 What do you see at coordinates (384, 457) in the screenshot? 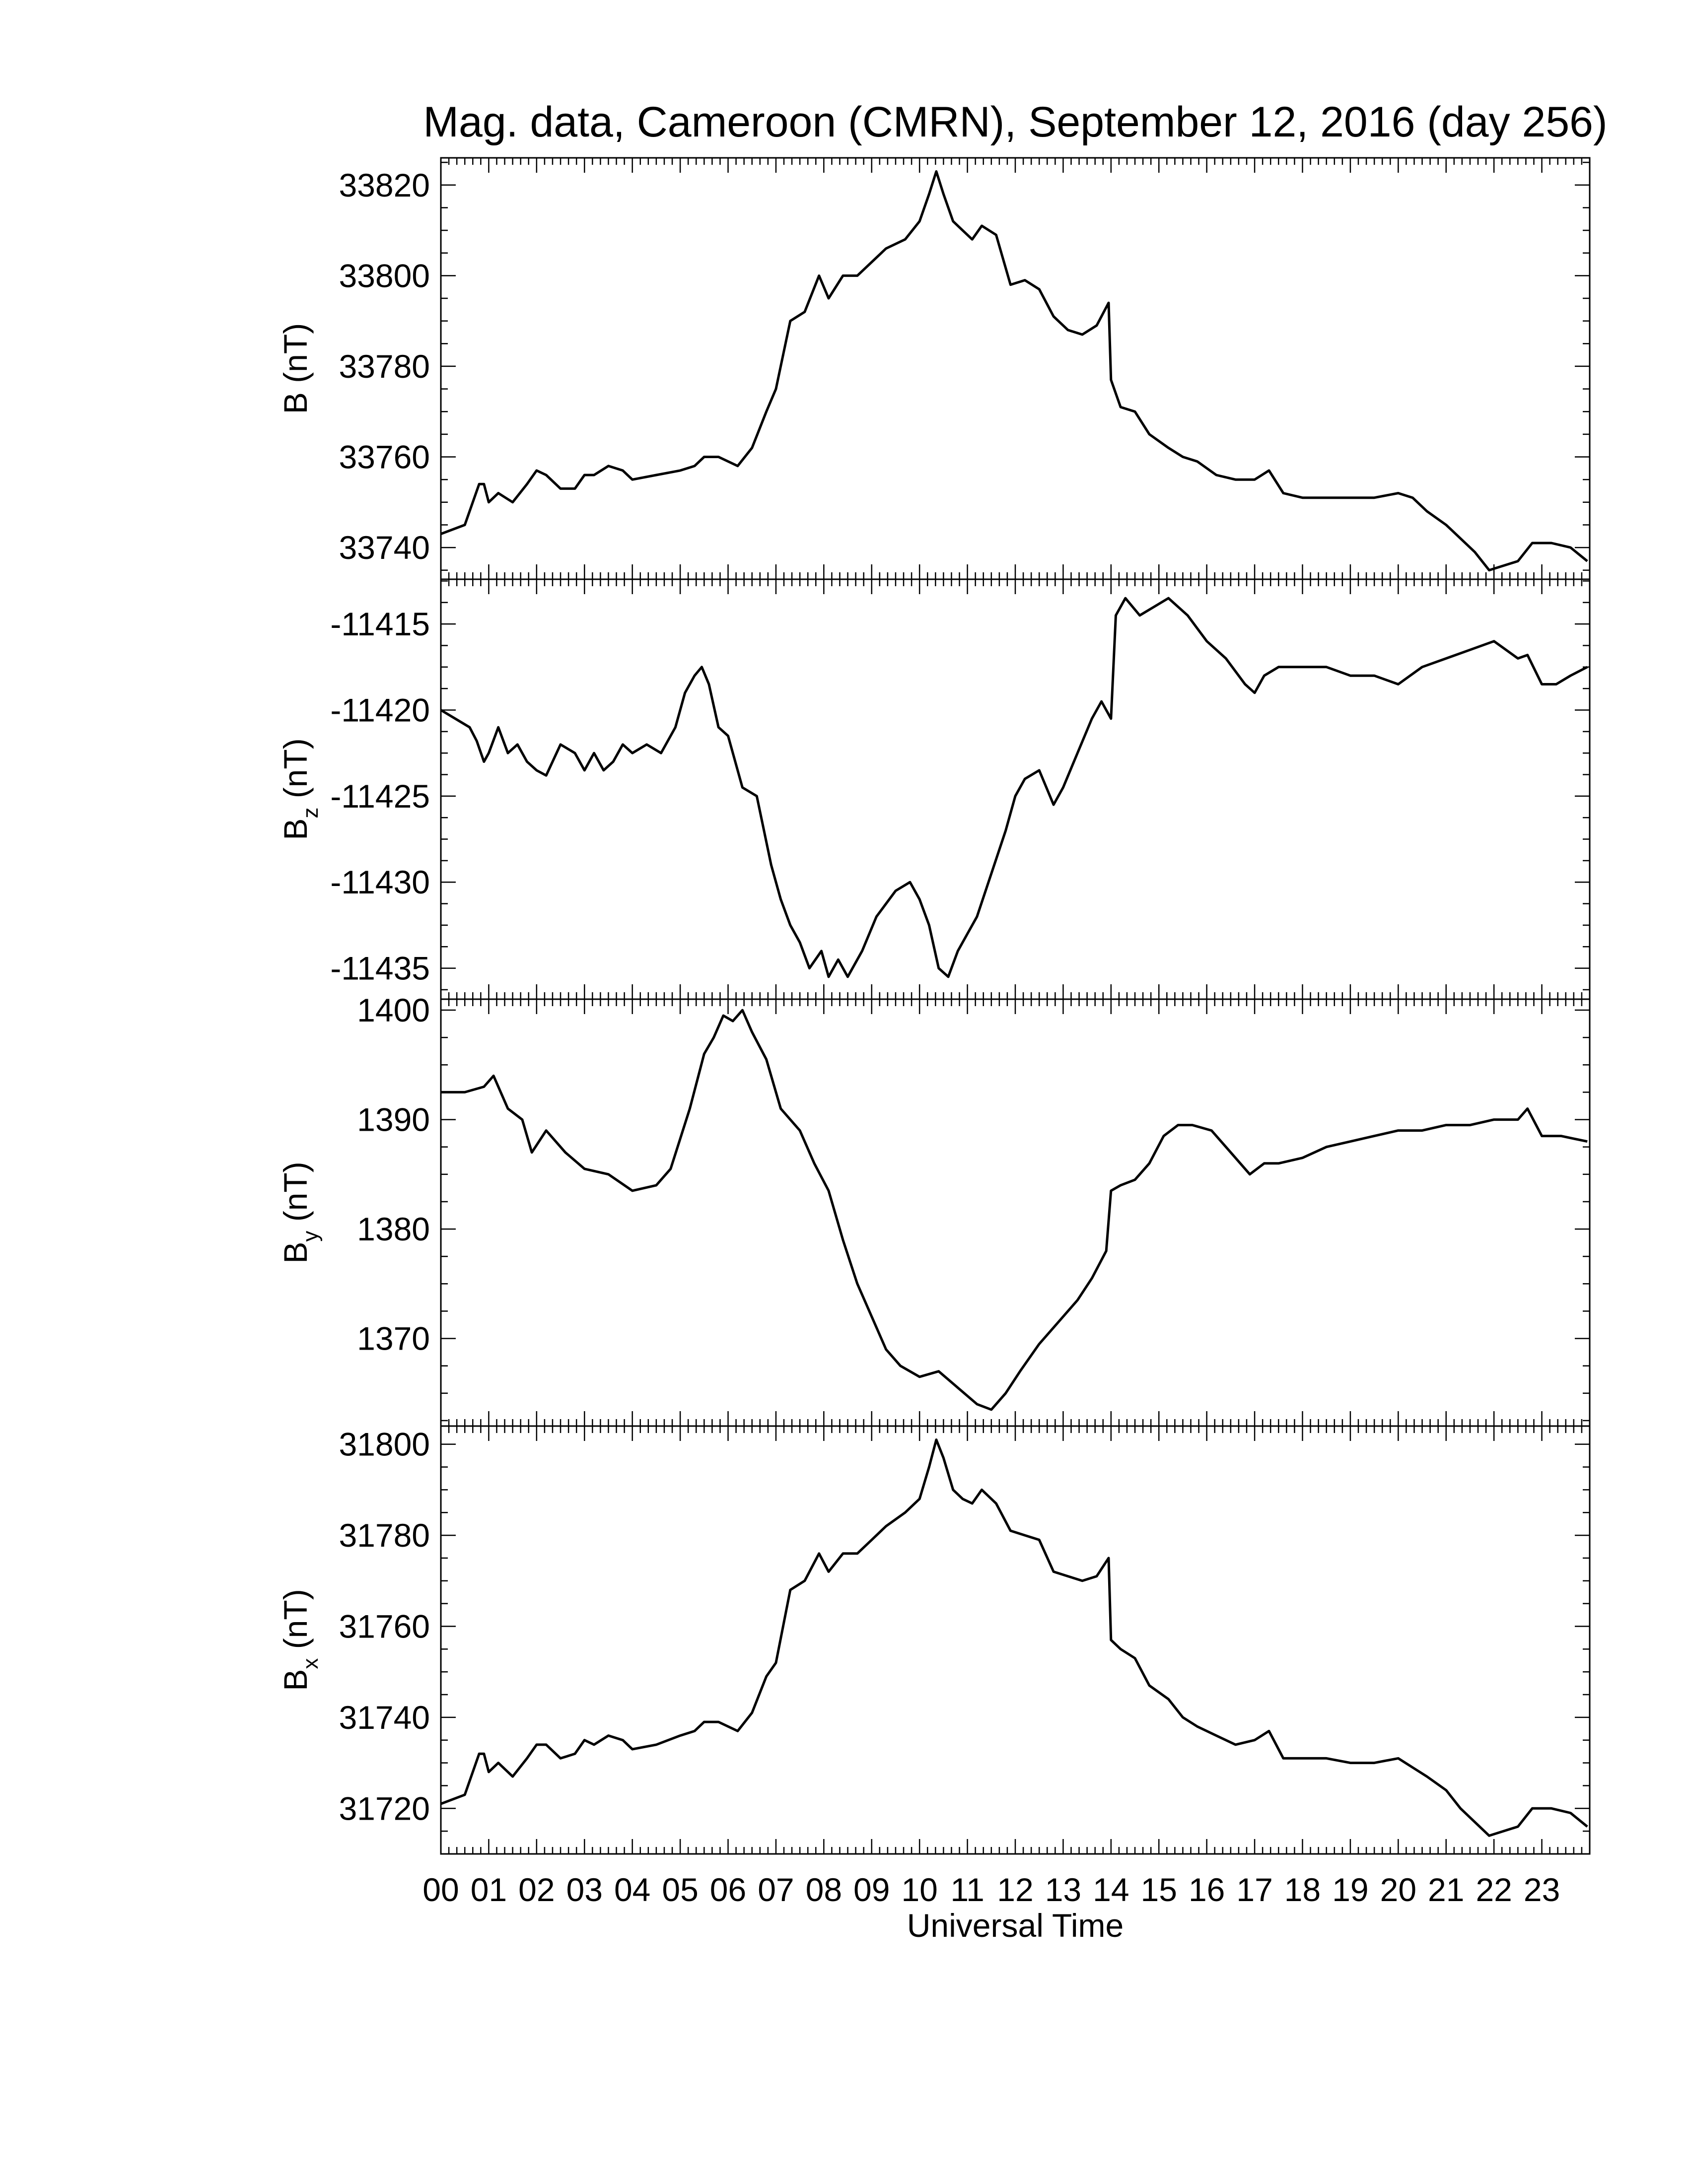
I see `y-tick-label: 33760` at bounding box center [384, 457].